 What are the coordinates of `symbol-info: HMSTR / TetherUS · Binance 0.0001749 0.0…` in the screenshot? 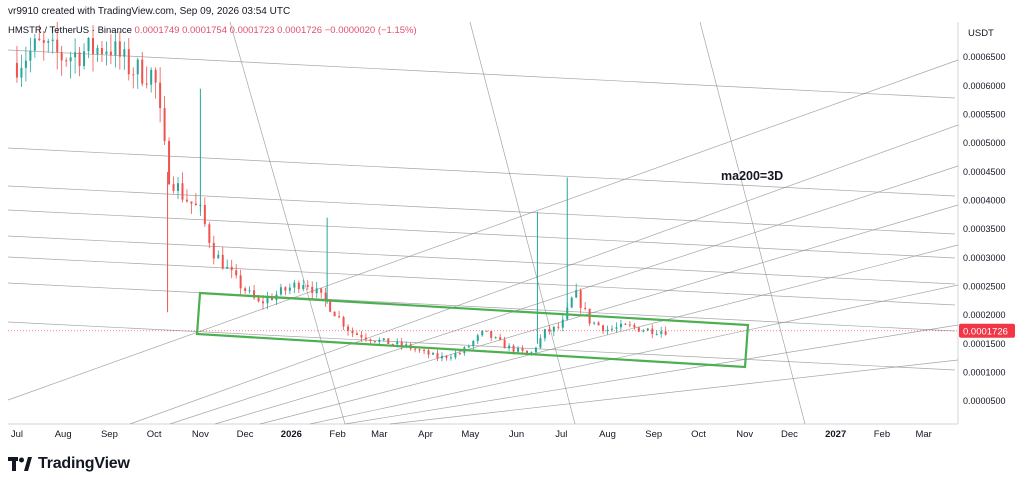 It's located at (212, 30).